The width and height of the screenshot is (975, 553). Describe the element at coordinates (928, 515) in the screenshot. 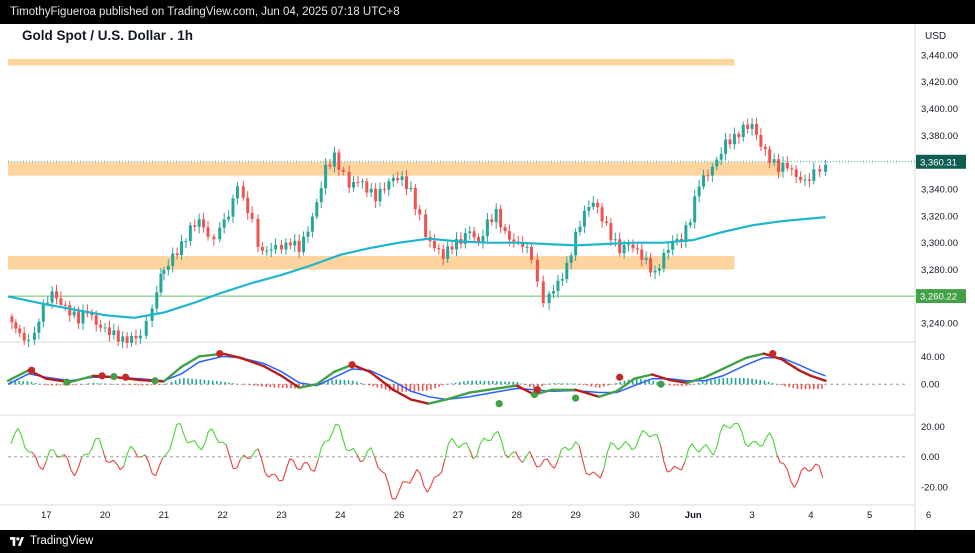

I see `time-tick-label: 6` at that location.